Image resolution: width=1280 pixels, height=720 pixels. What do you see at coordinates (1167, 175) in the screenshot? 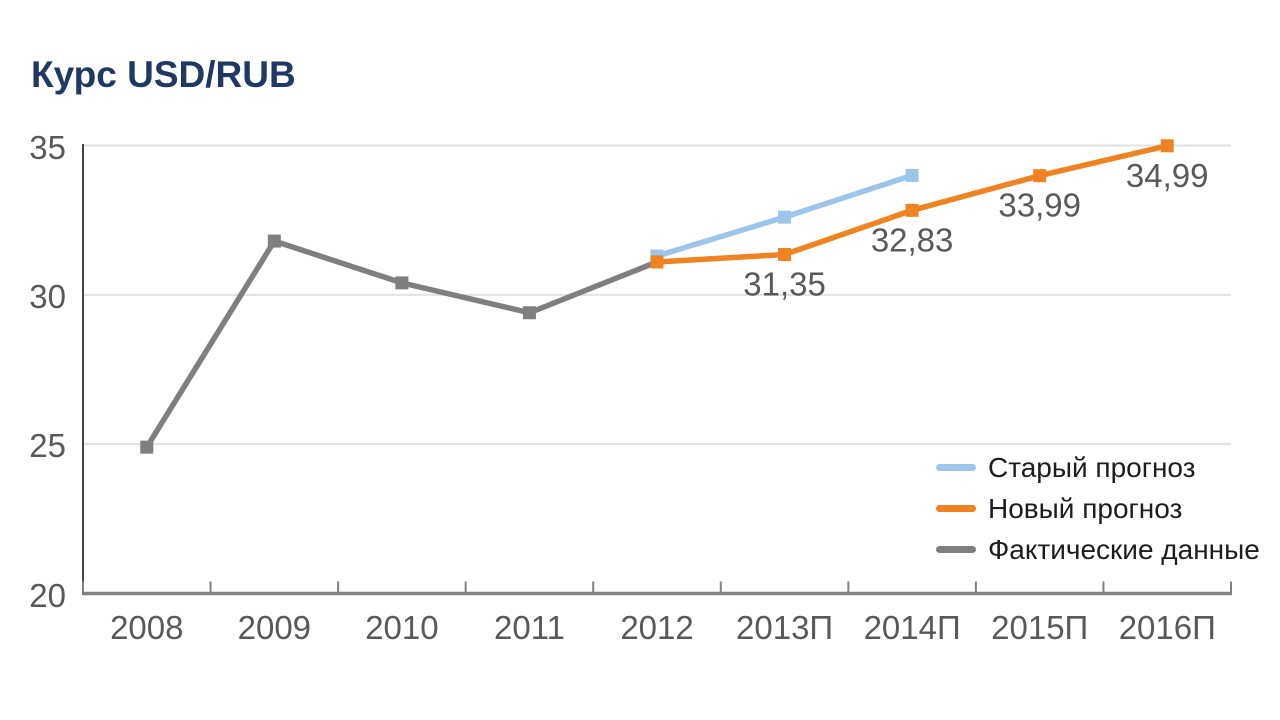
I see `data-label-2016П: 34,99` at bounding box center [1167, 175].